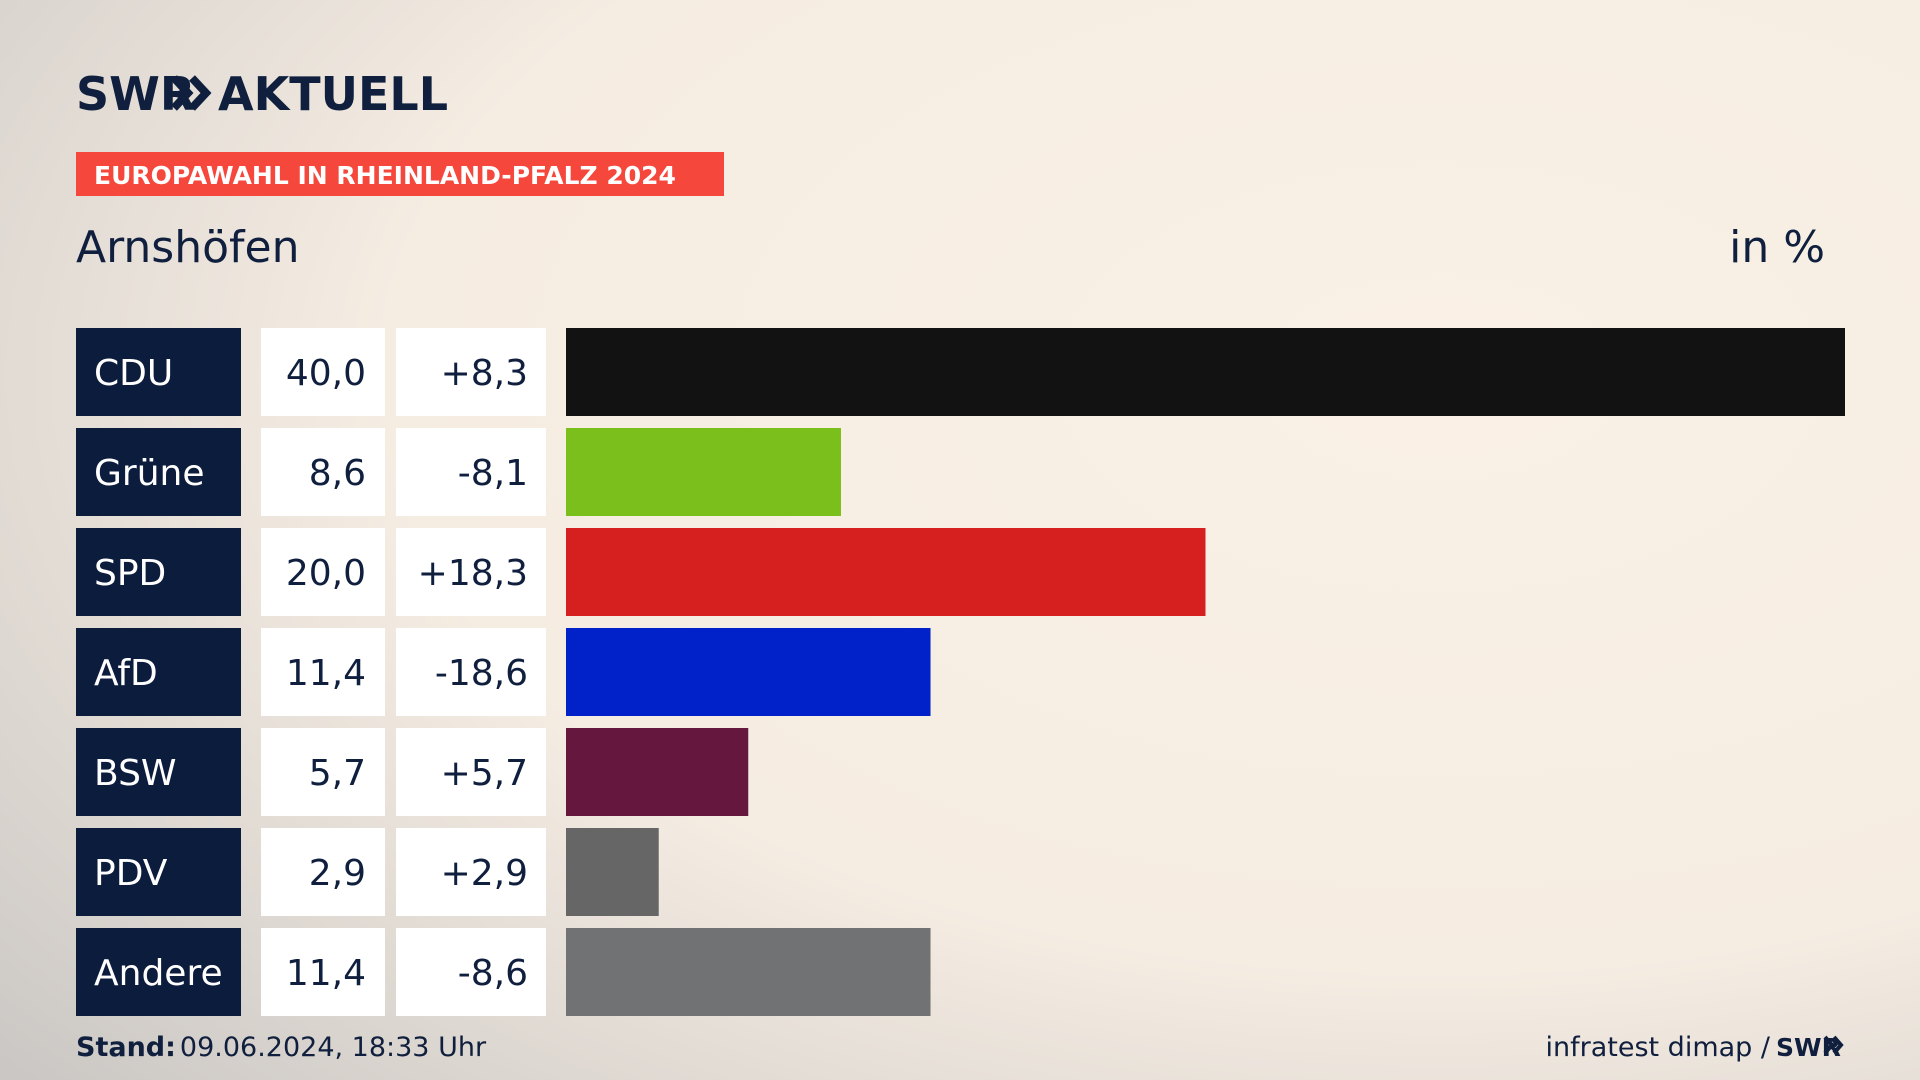 This screenshot has height=1080, width=1920. I want to click on source-chevrons, so click(1833, 1045).